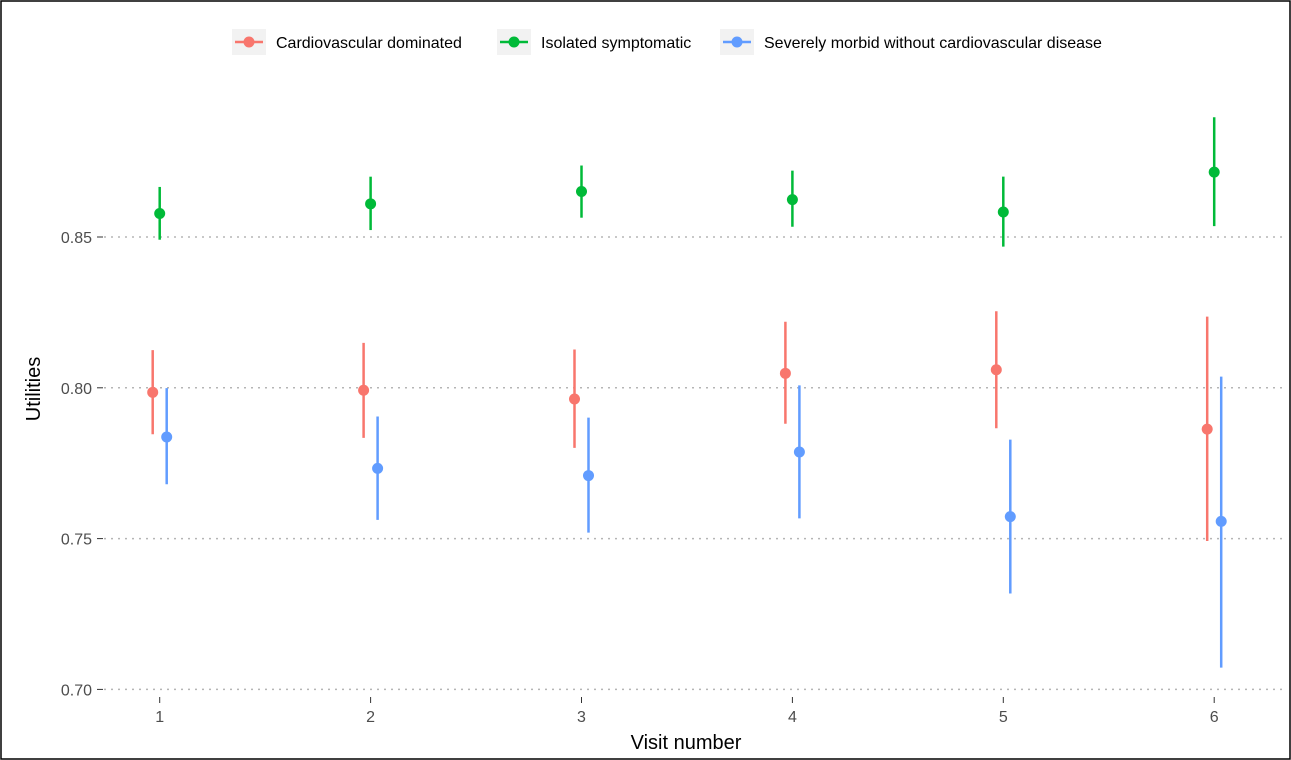 The image size is (1291, 760). What do you see at coordinates (792, 717) in the screenshot?
I see `x-tick-label: 4` at bounding box center [792, 717].